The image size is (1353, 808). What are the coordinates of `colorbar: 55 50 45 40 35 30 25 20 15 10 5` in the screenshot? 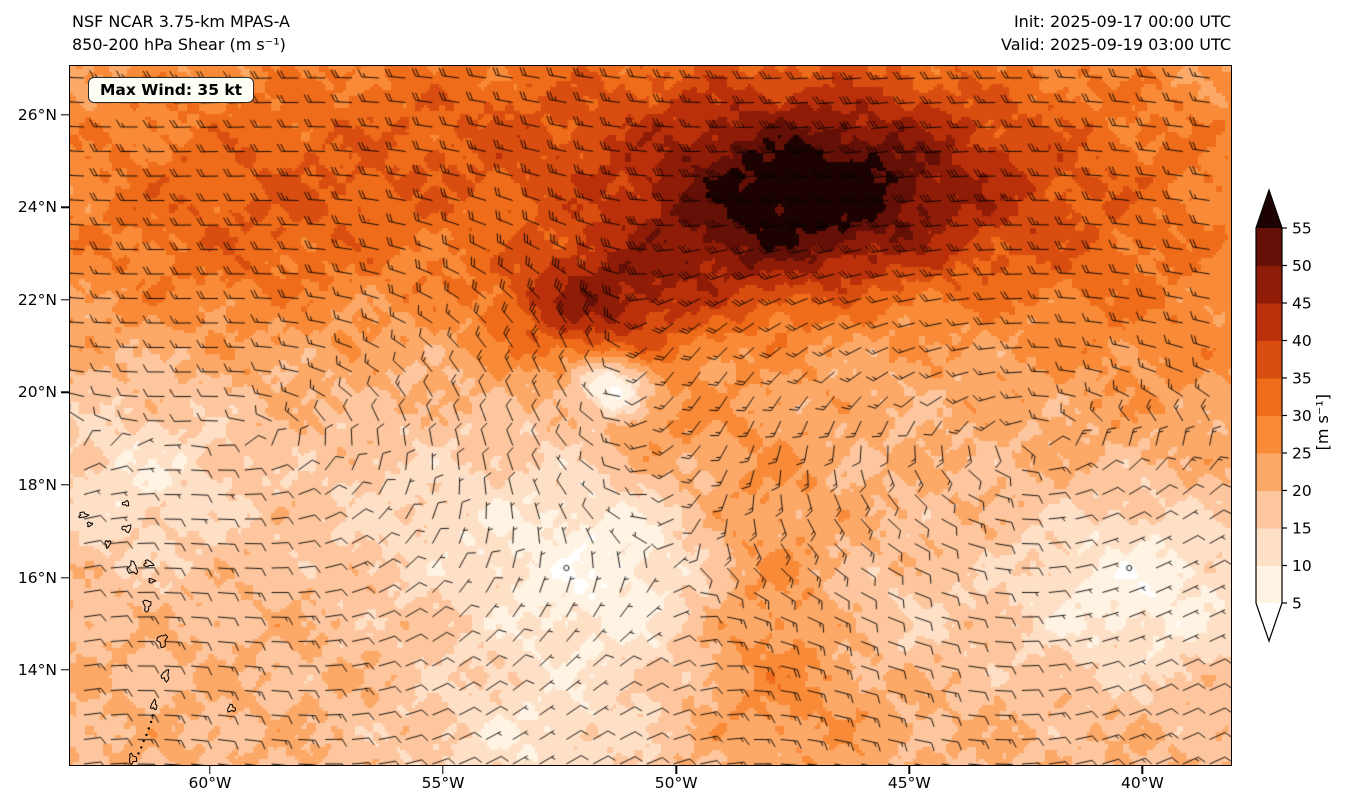 It's located at (1283, 415).